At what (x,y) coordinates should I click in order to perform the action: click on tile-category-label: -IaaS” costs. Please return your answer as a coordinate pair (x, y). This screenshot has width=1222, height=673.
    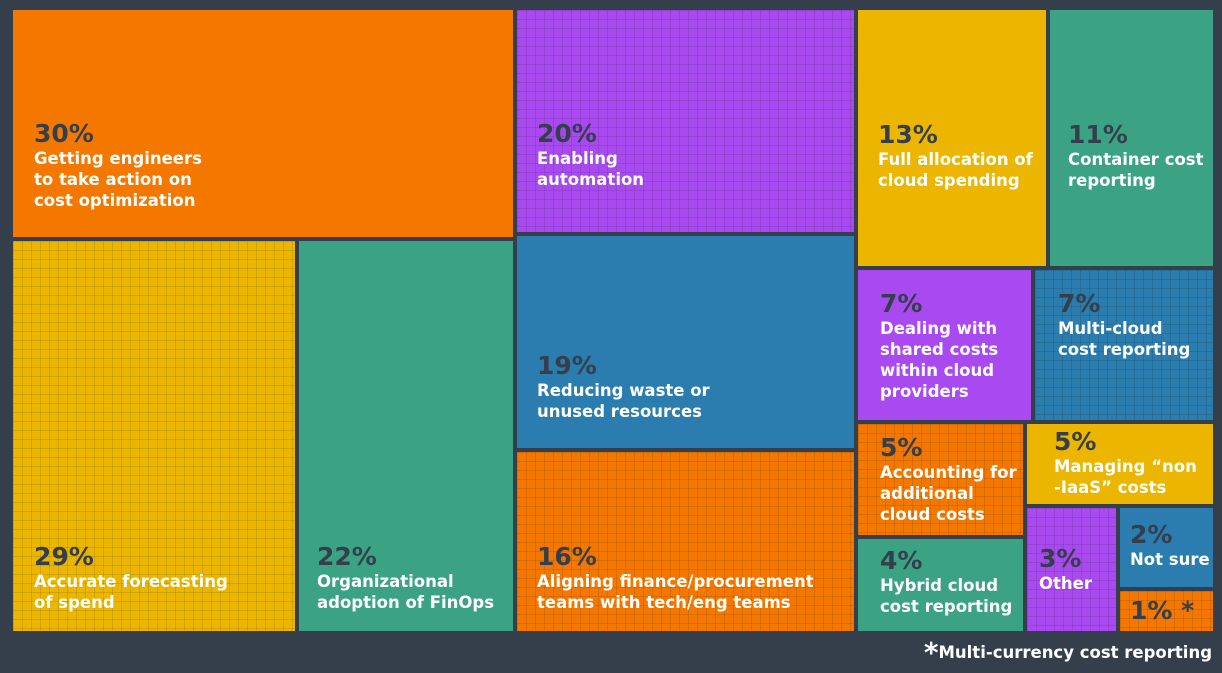
    Looking at the image, I should click on (1110, 487).